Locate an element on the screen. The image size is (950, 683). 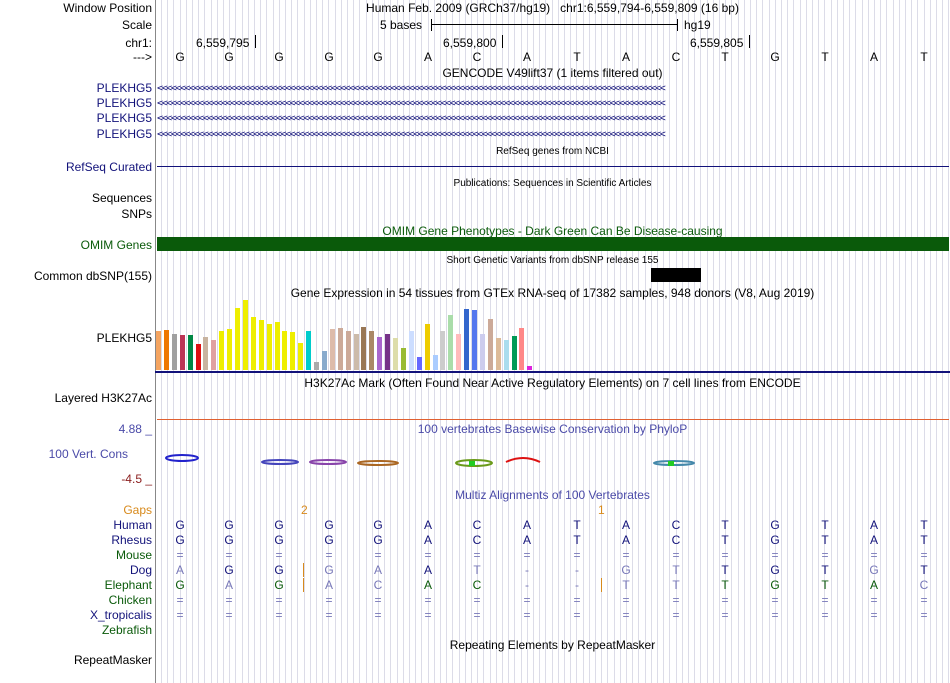
species-label: Dog is located at coordinates (140, 570).